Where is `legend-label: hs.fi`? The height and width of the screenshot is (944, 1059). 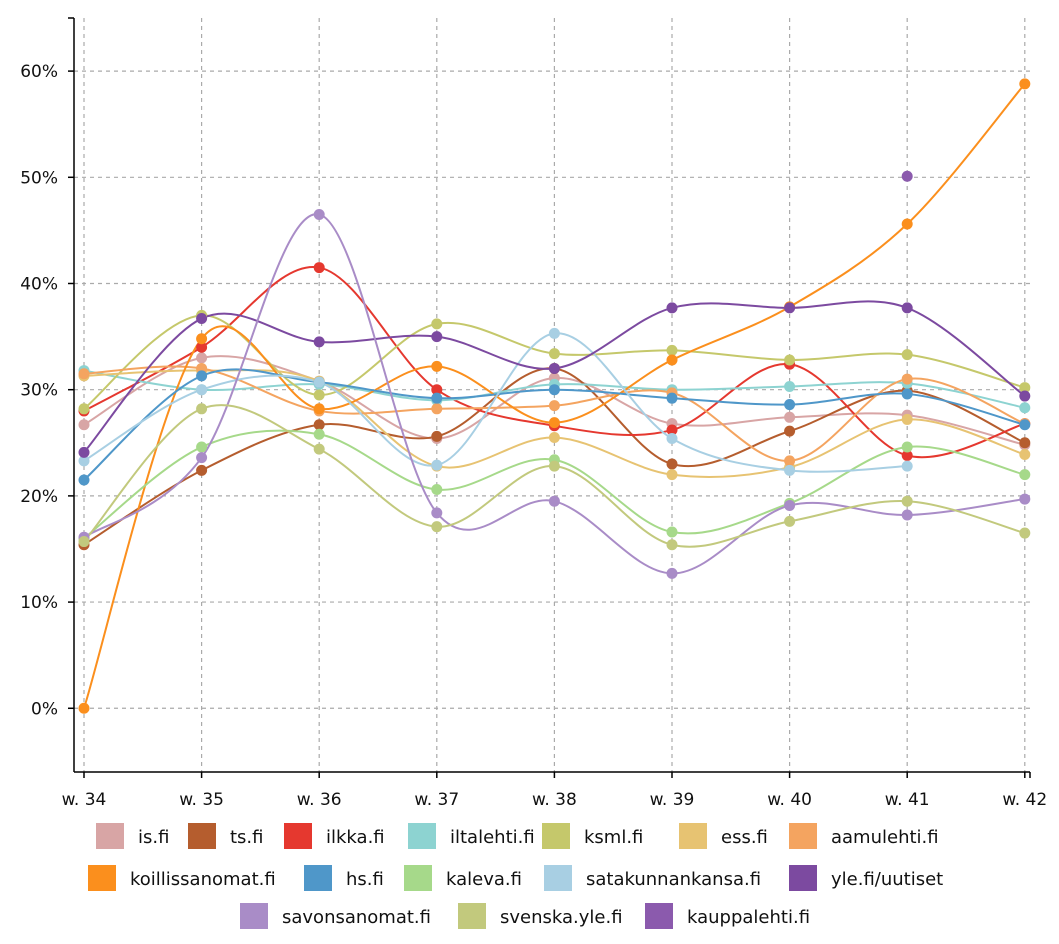
legend-label: hs.fi is located at coordinates (365, 879).